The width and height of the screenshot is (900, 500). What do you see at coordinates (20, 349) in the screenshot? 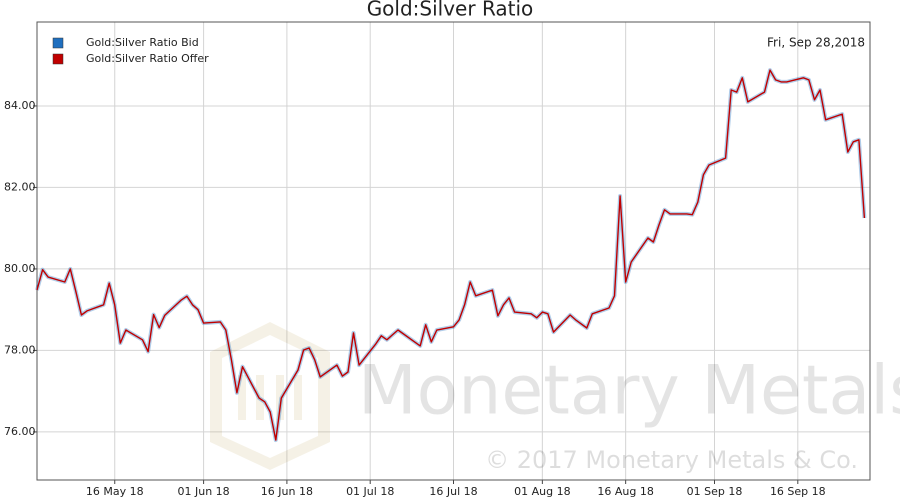
I see `y-tick-label: 78.00` at bounding box center [20, 349].